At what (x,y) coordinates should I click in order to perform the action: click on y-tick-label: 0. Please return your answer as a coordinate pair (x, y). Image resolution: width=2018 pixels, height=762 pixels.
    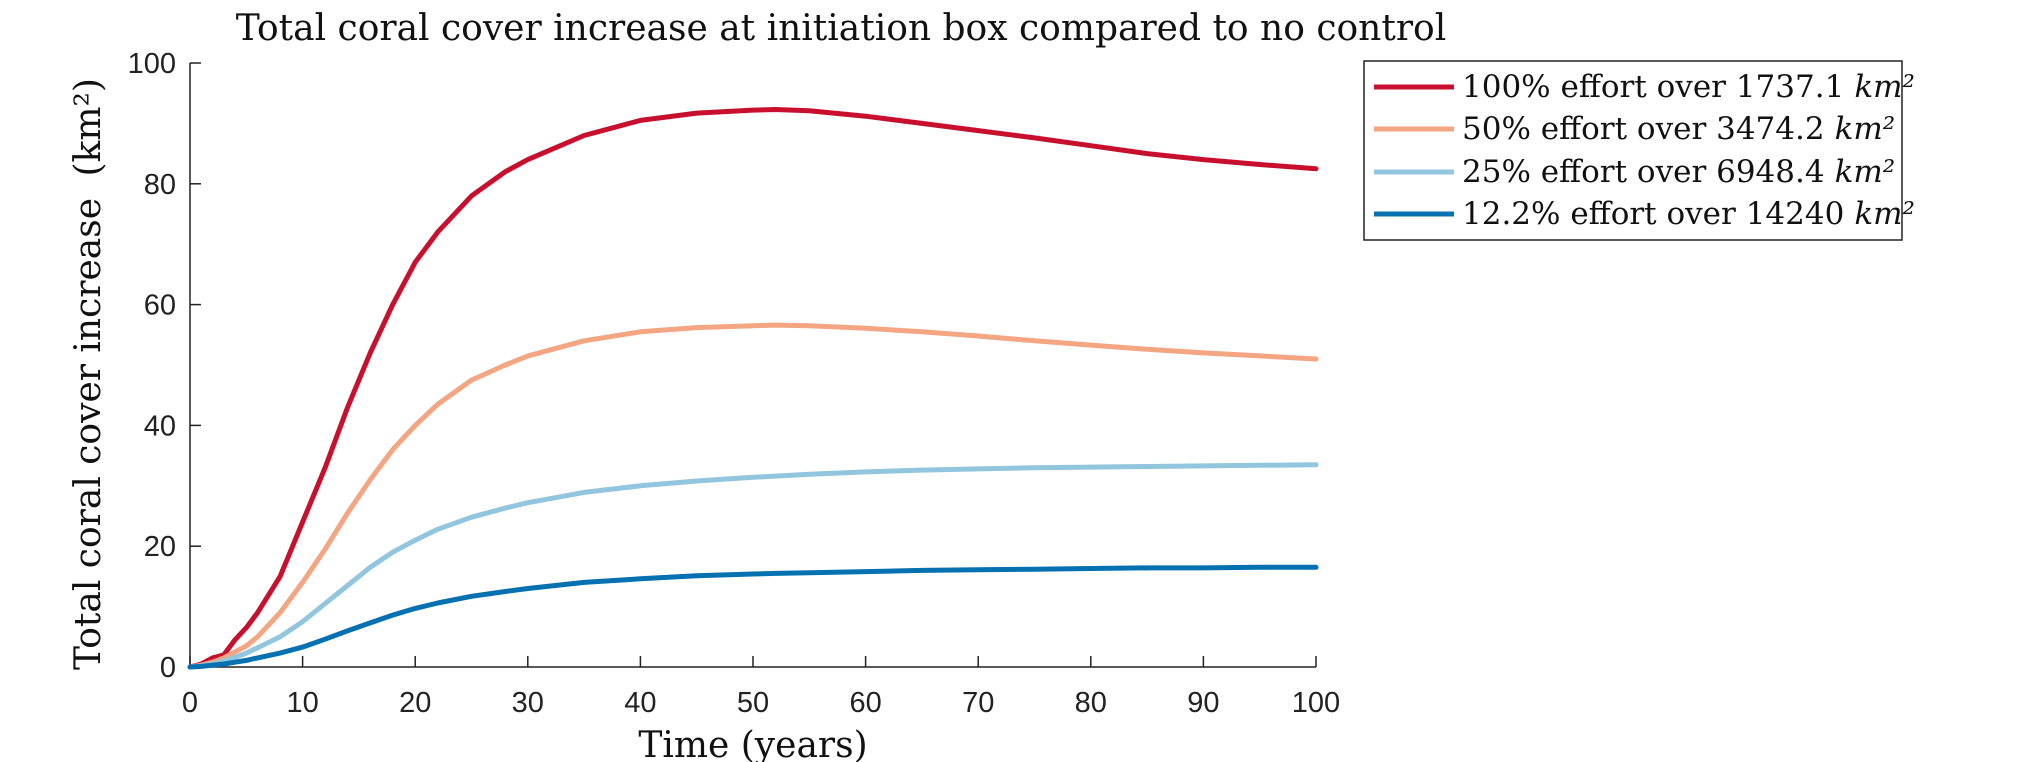
    Looking at the image, I should click on (168, 668).